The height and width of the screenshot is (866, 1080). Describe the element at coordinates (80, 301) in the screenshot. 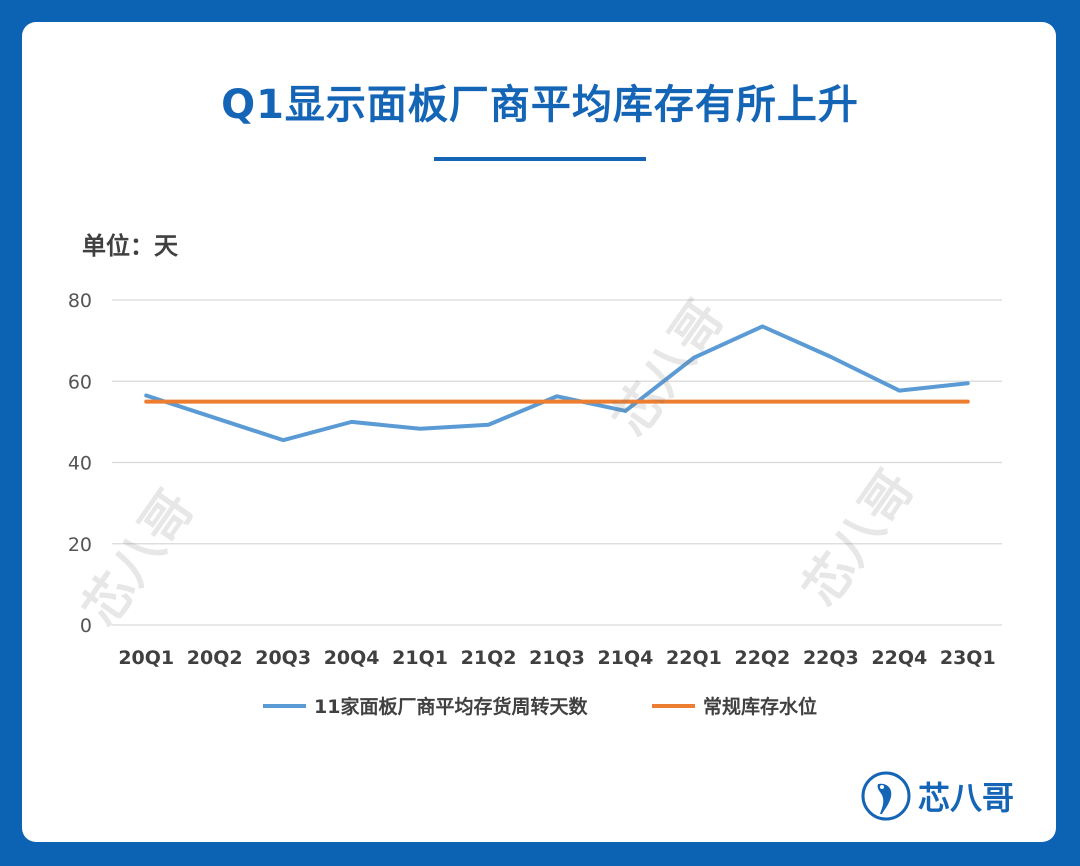

I see `y-tick-label: 80` at that location.